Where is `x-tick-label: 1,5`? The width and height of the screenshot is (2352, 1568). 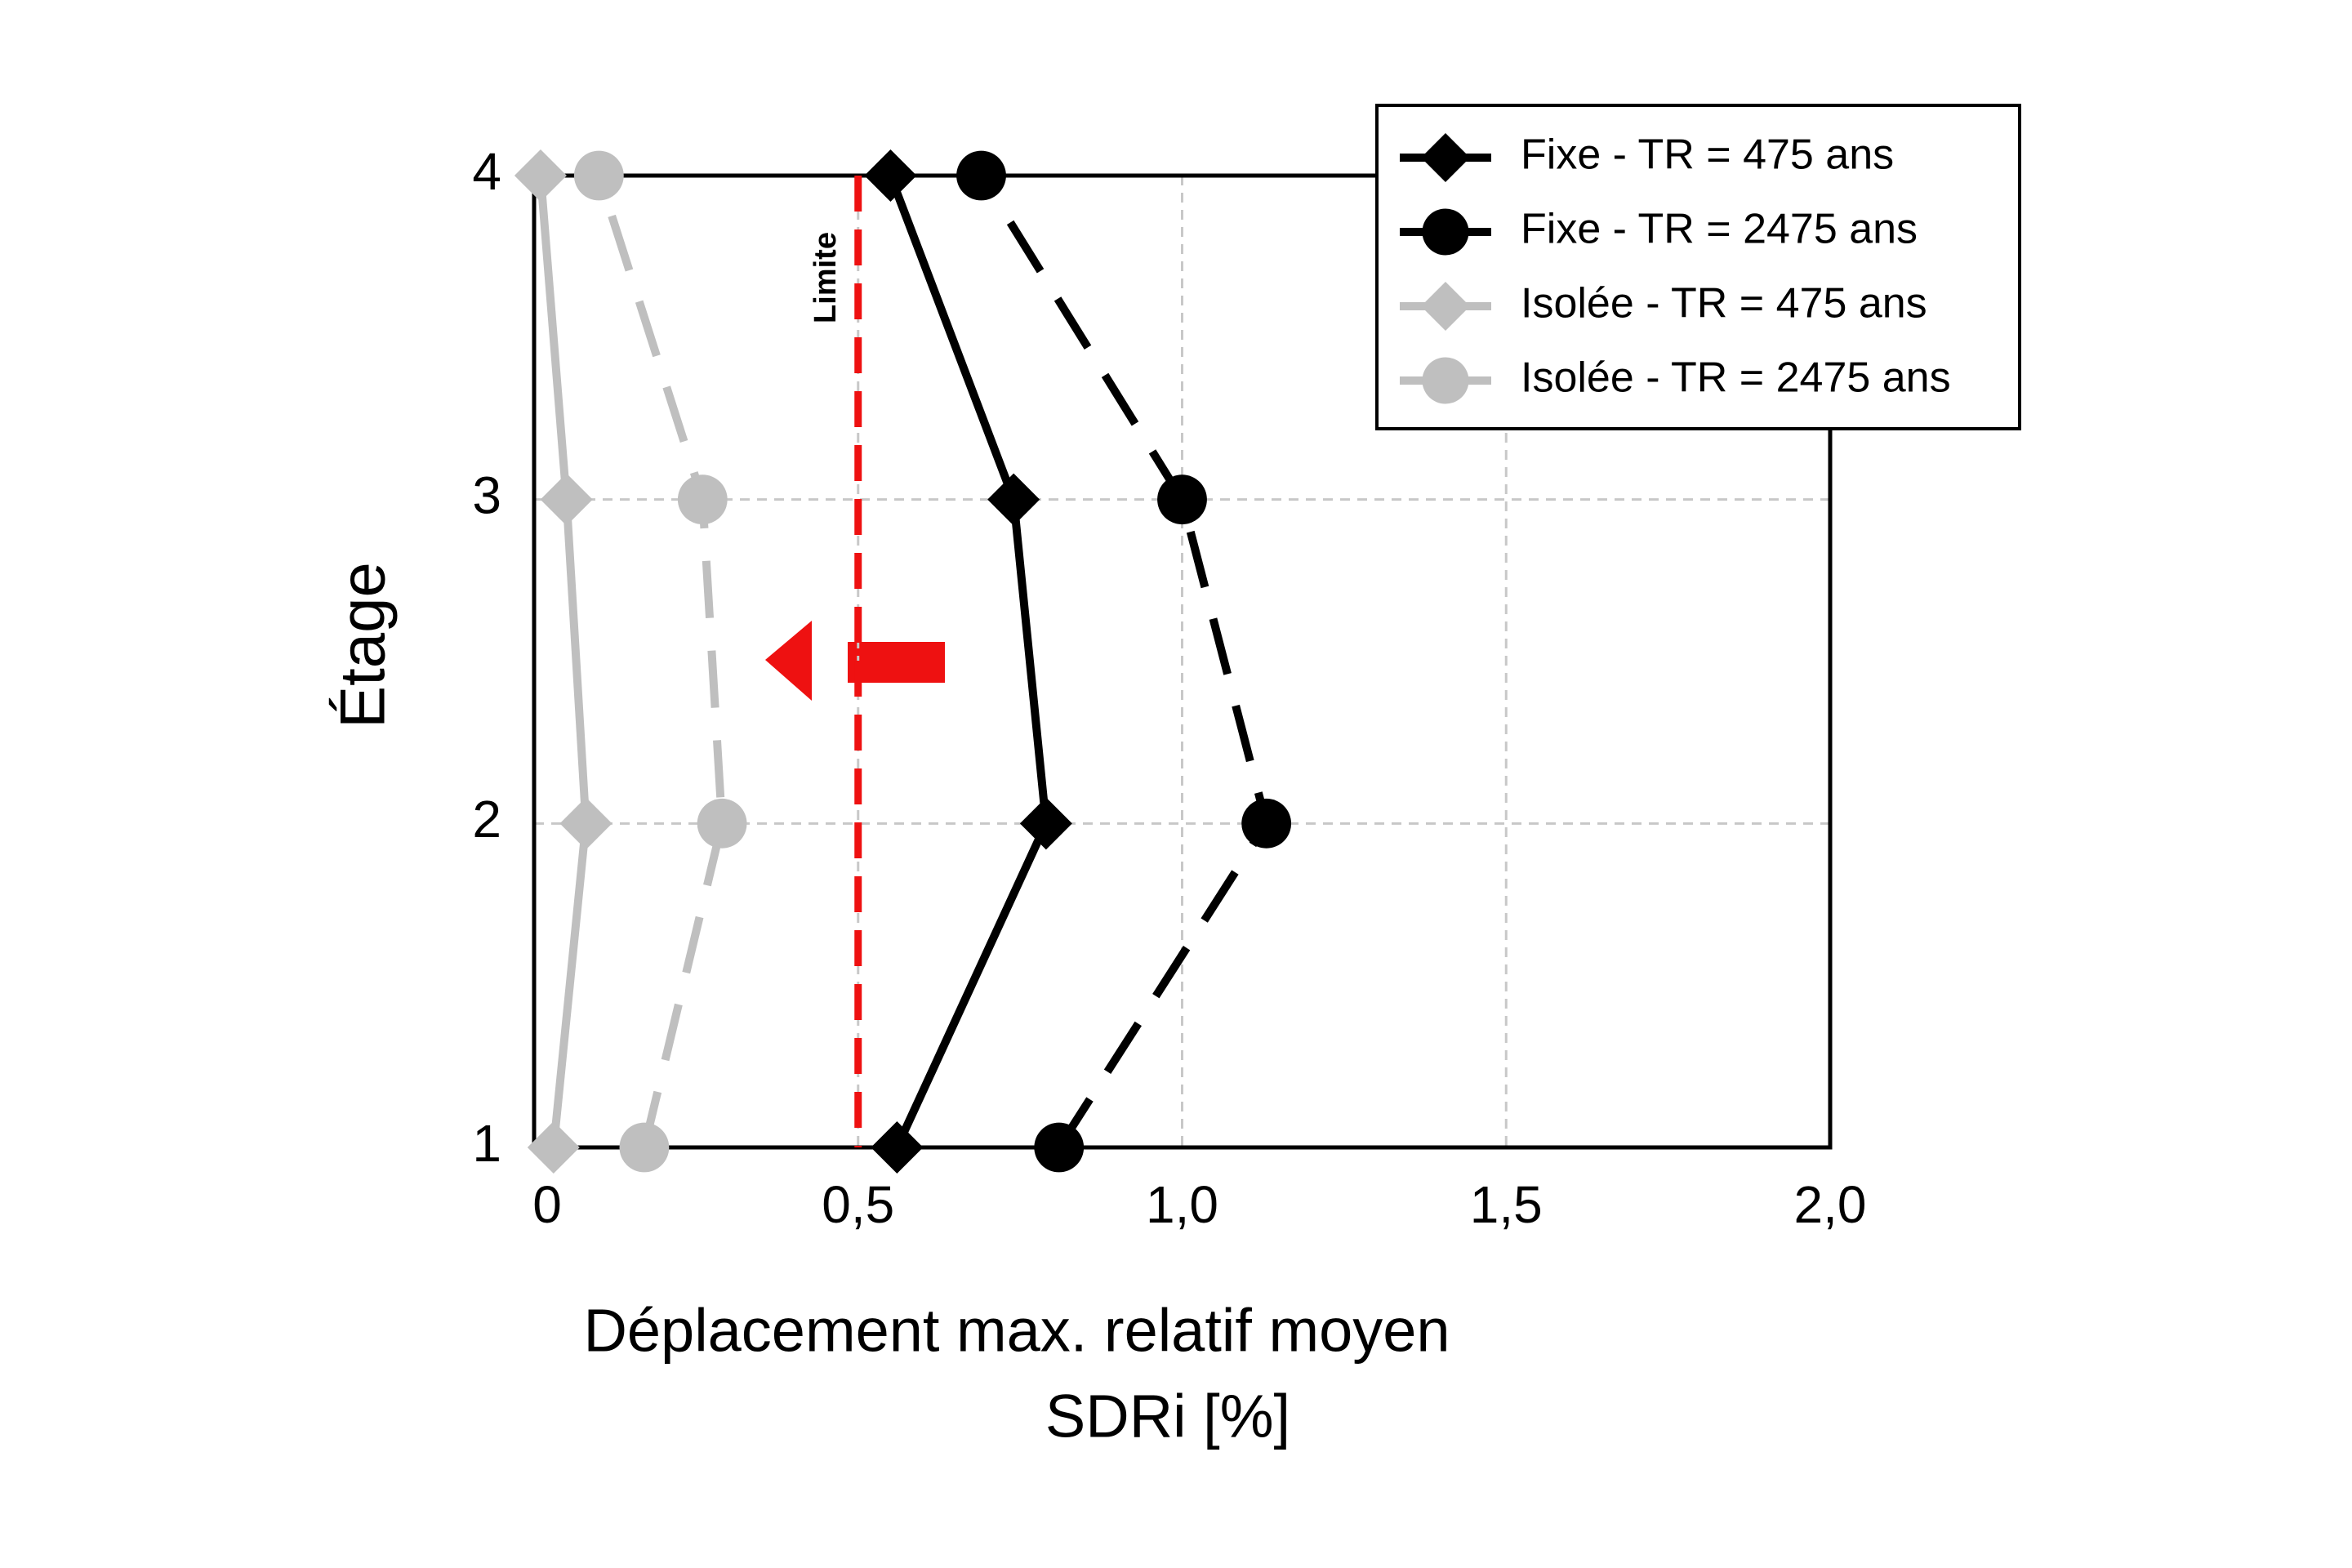
x-tick-label: 1,5 is located at coordinates (1506, 1204).